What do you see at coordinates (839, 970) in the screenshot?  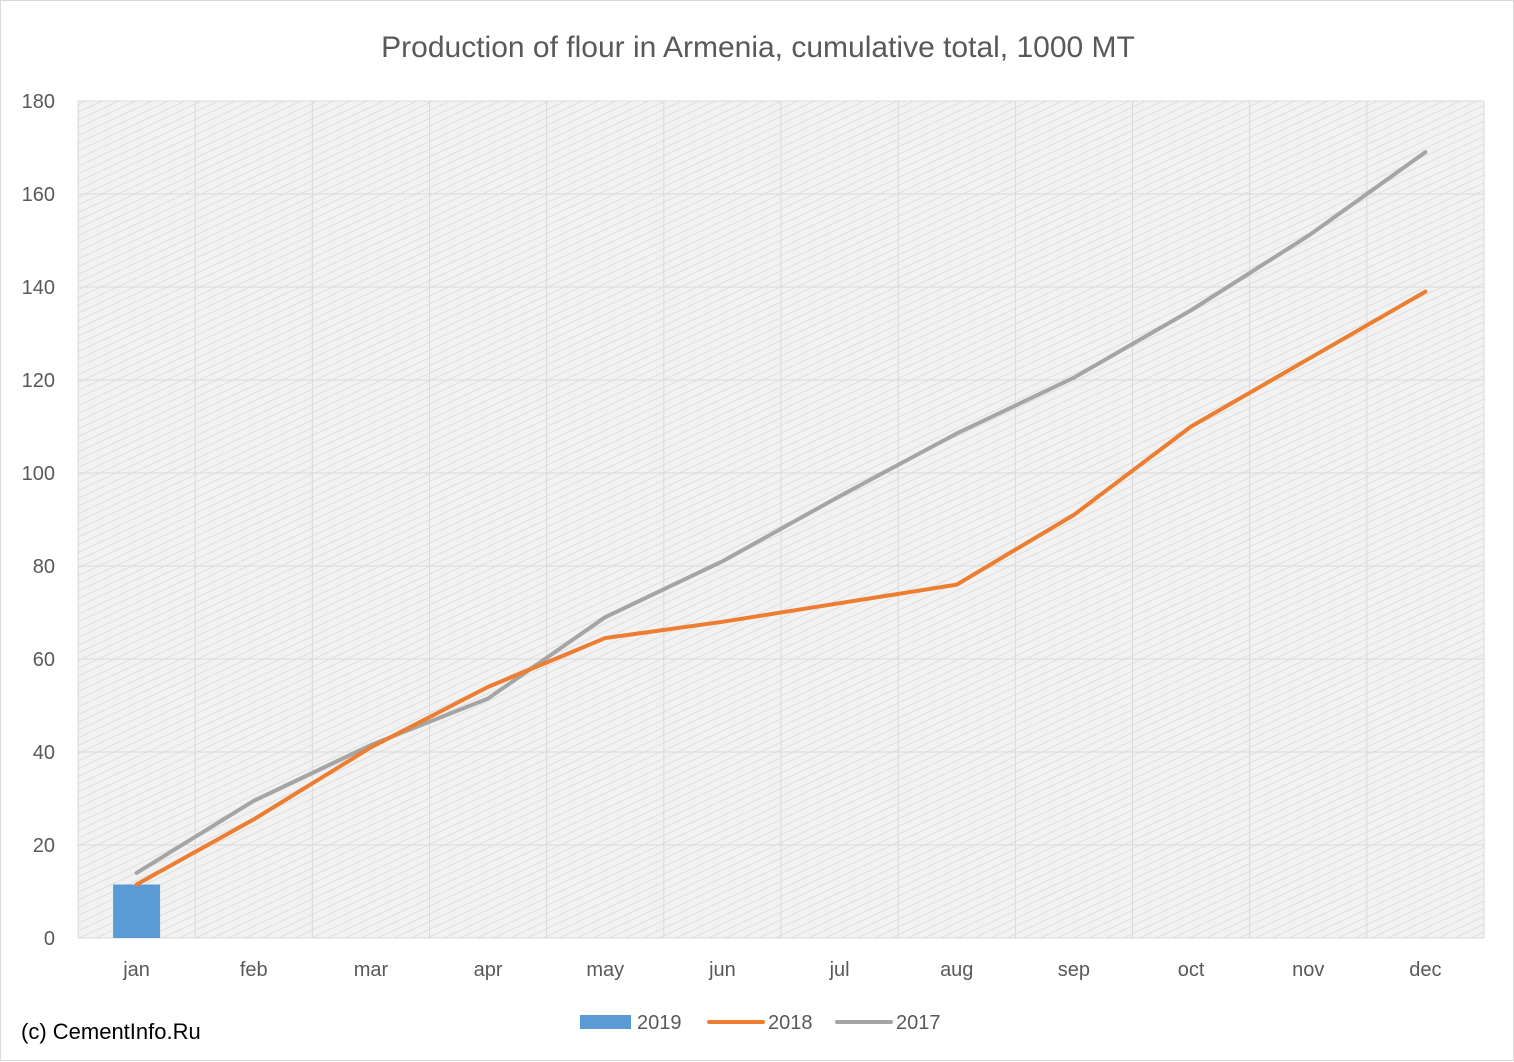 I see `x-tick-label: jul` at bounding box center [839, 970].